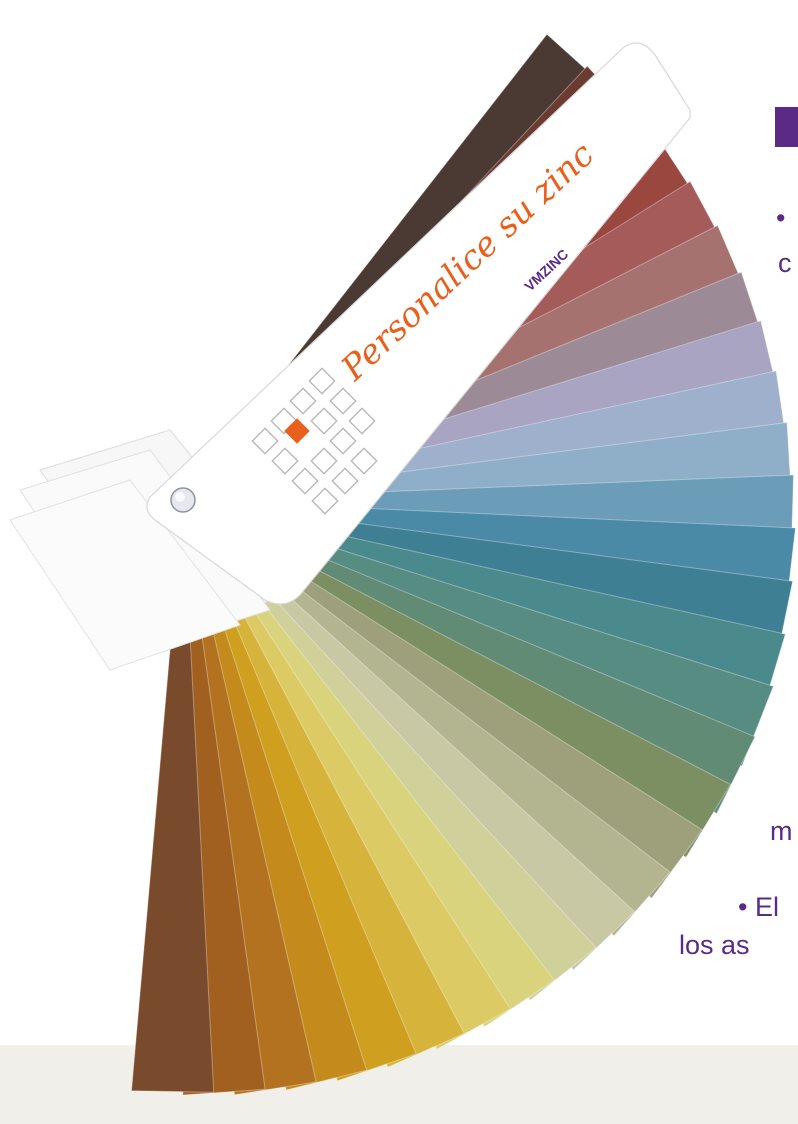  Describe the element at coordinates (714, 945) in the screenshot. I see `text-fragment-5: los as` at that location.